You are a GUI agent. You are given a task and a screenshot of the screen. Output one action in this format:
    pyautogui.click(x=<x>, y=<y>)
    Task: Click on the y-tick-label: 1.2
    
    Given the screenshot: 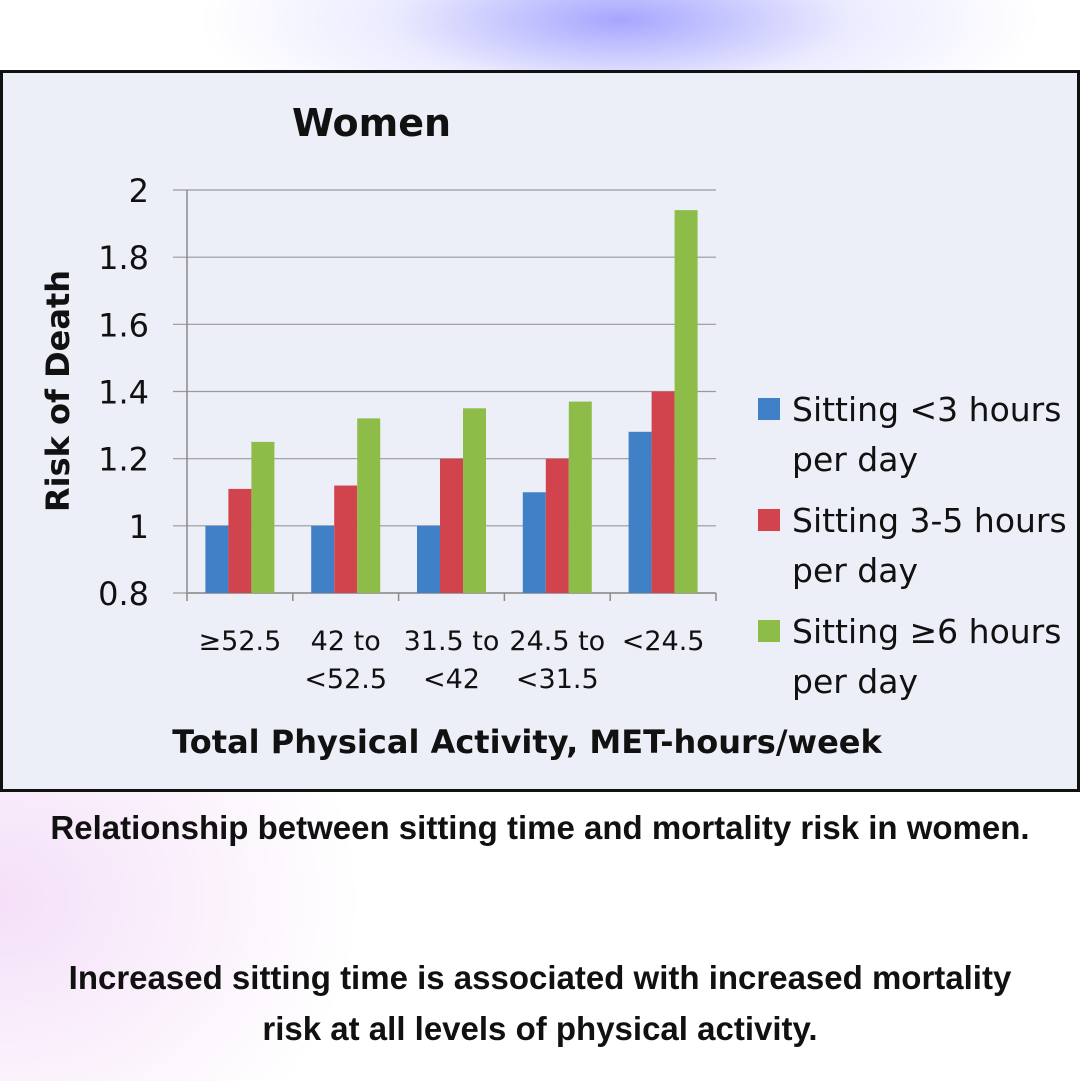 What is the action you would take?
    pyautogui.click(x=123, y=460)
    